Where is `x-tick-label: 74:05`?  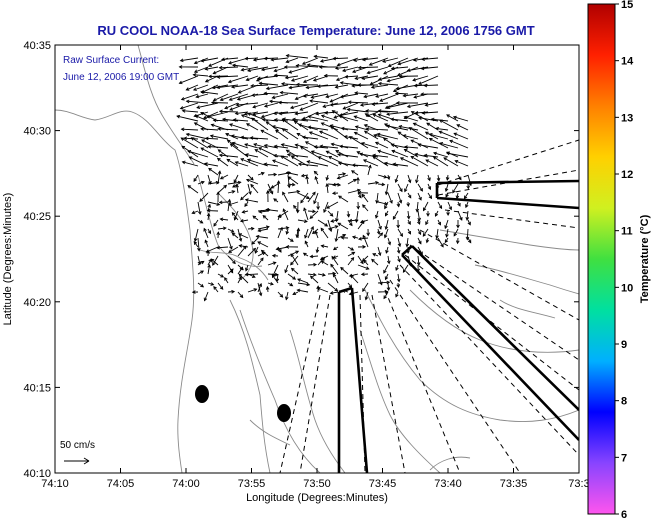
x-tick-label: 74:05 is located at coordinates (121, 484).